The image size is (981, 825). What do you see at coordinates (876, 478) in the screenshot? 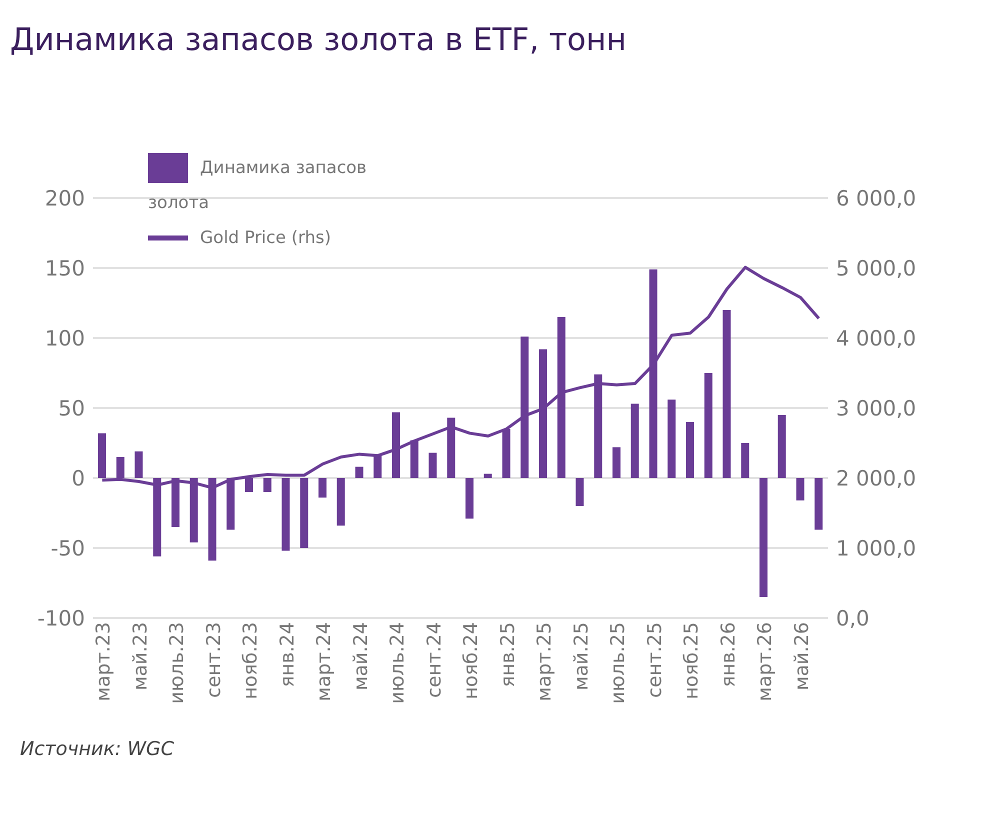
I see `y2-tick-label: 2 000,0` at bounding box center [876, 478].